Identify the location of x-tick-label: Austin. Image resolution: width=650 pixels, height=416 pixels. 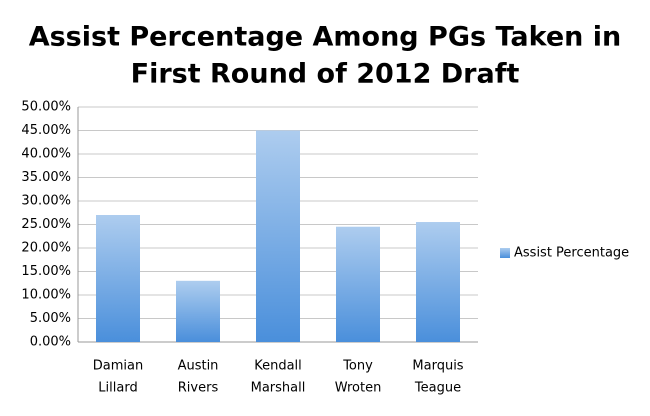
(198, 366).